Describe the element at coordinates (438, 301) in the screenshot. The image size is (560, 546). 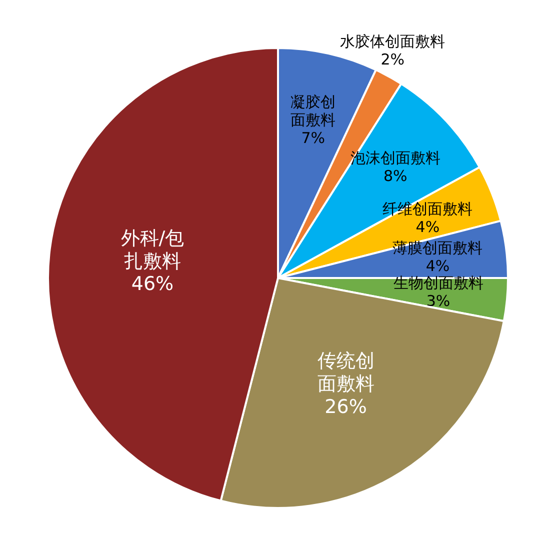
I see `data-label: 3%` at that location.